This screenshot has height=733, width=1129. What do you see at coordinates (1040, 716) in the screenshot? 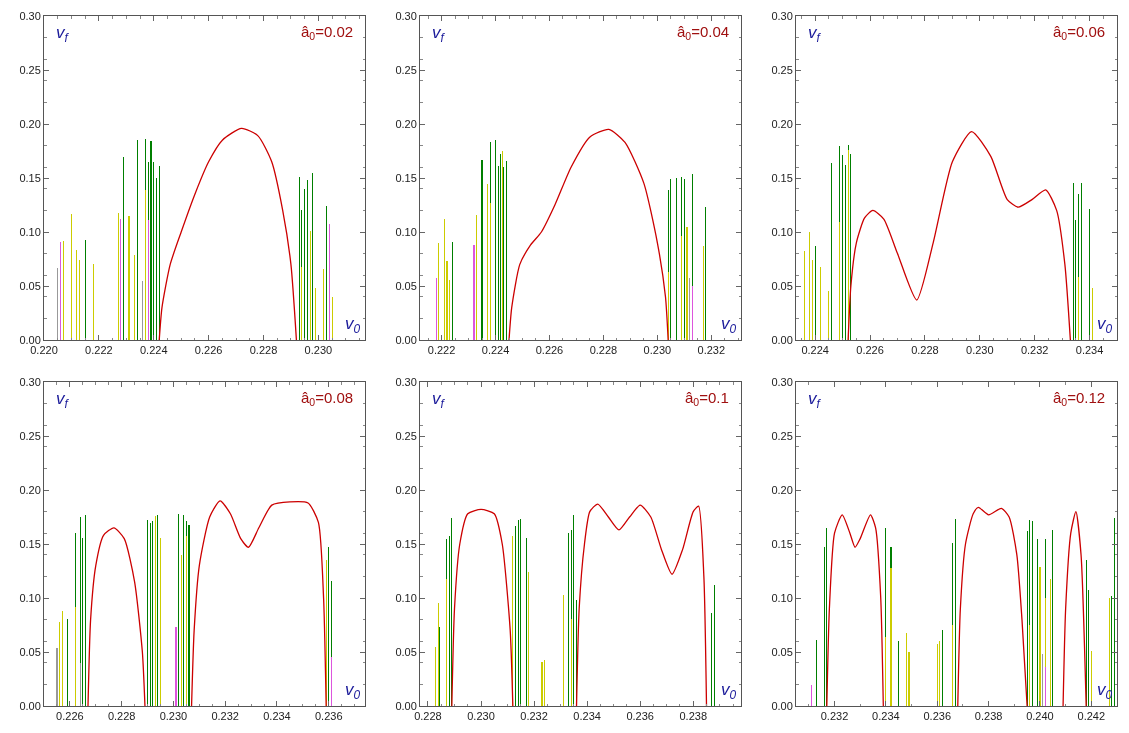
I see `x-tick-label: 0.240` at bounding box center [1040, 716].